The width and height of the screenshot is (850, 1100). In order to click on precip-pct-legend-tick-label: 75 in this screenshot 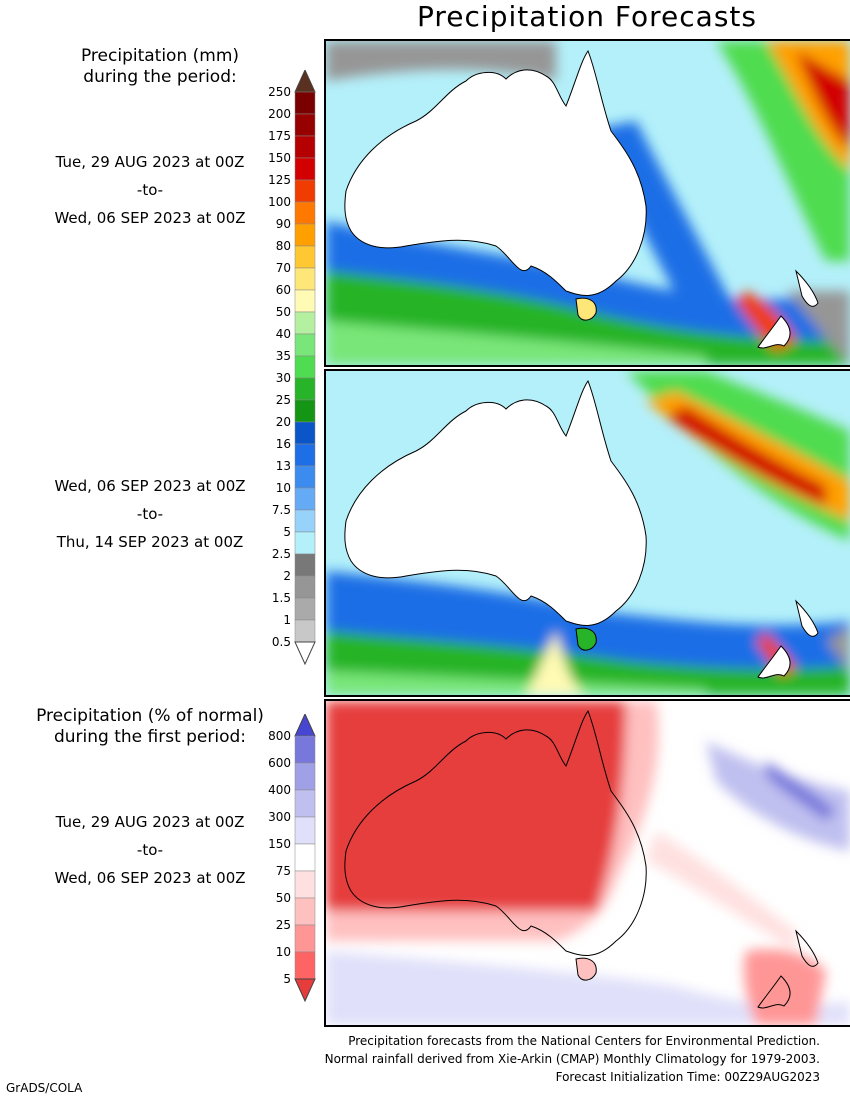, I will do `click(283, 871)`.